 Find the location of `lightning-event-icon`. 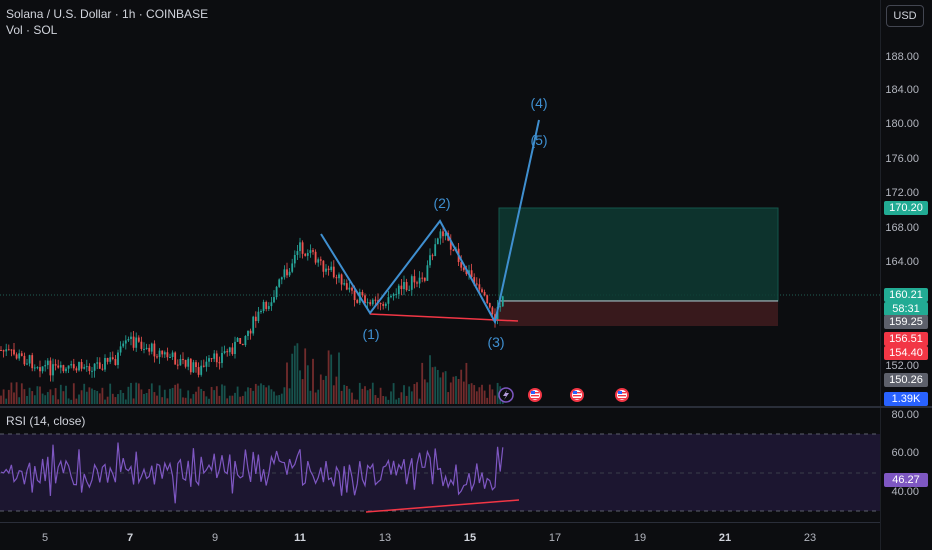

lightning-event-icon is located at coordinates (506, 395).